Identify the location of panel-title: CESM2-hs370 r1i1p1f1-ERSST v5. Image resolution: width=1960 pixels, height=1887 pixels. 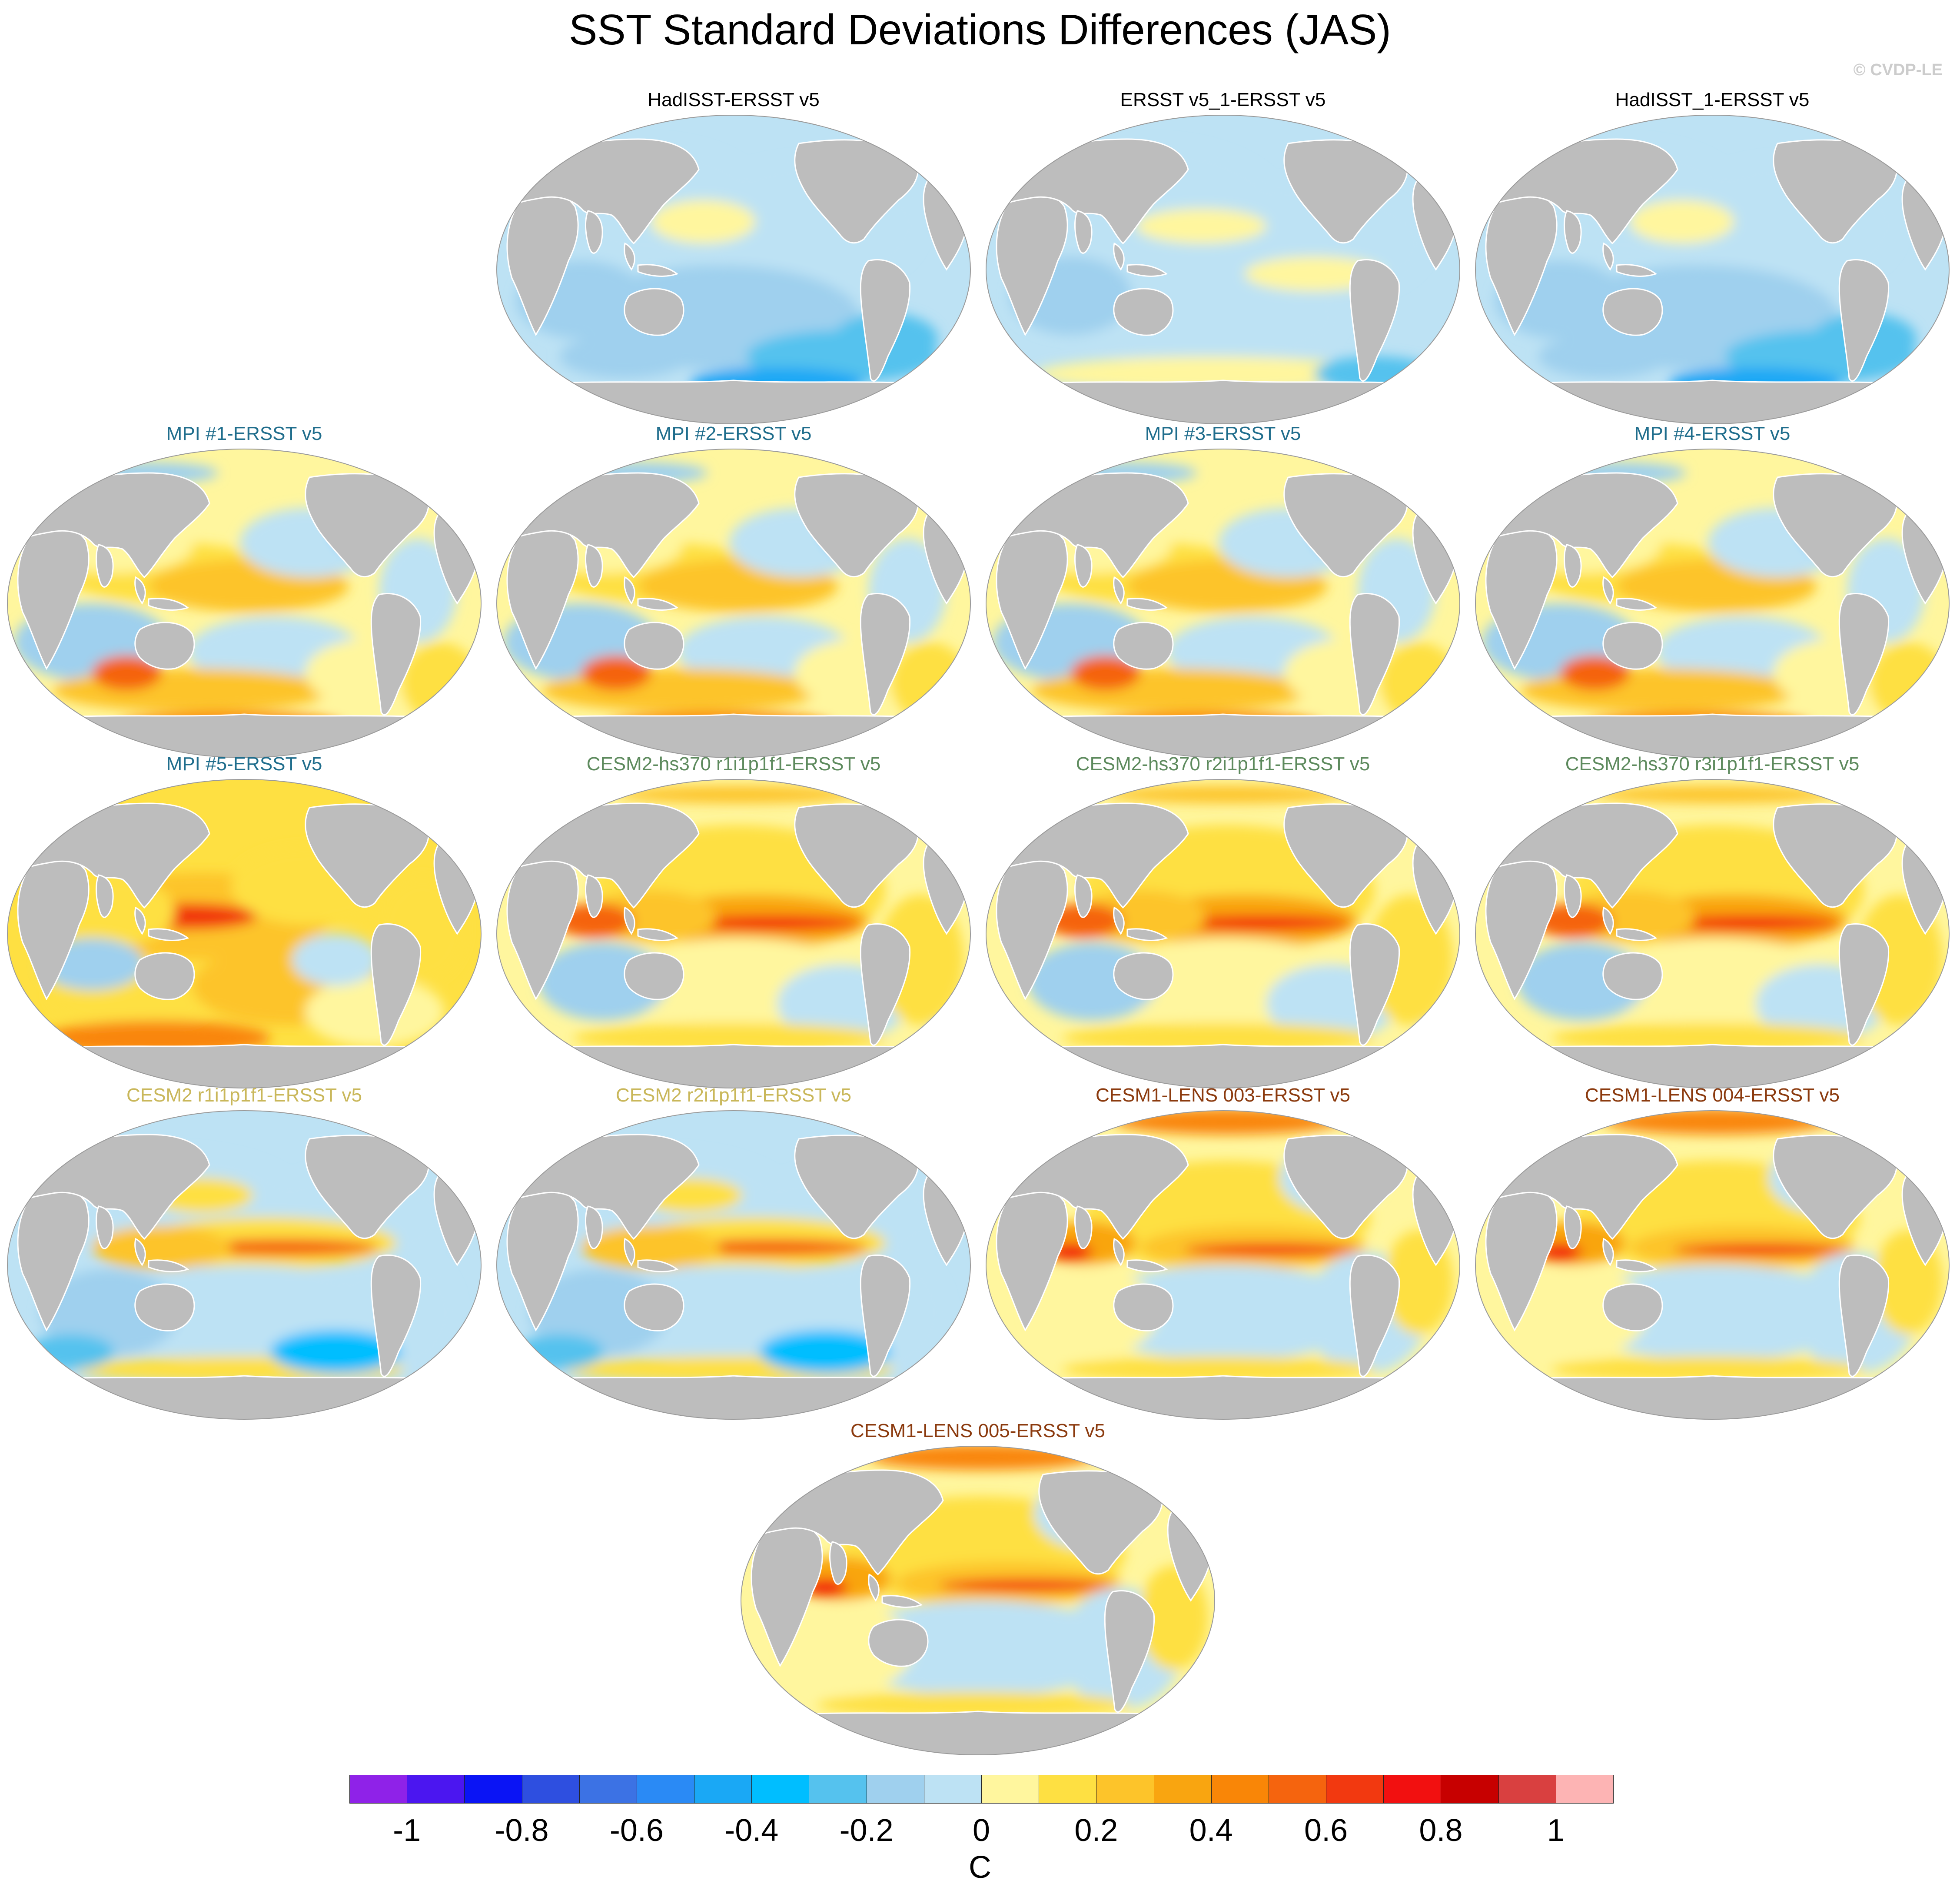
(733, 764).